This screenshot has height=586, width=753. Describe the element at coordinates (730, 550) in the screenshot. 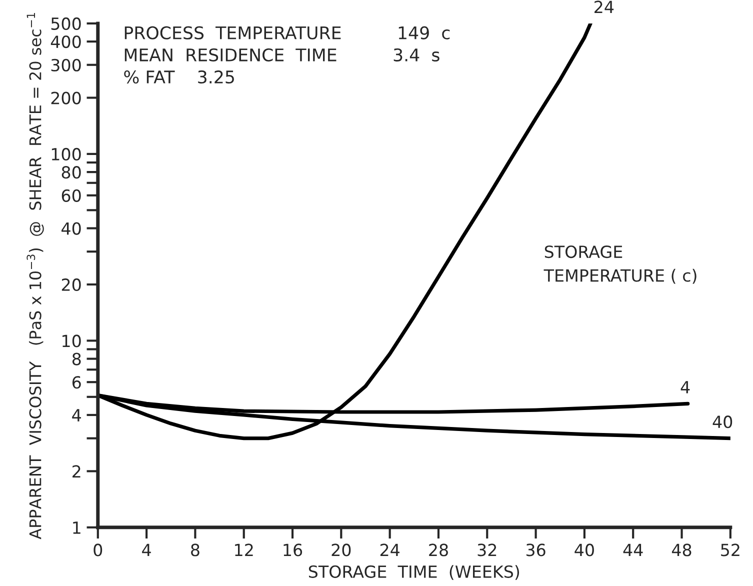

I see `x-tick-label: 52` at that location.